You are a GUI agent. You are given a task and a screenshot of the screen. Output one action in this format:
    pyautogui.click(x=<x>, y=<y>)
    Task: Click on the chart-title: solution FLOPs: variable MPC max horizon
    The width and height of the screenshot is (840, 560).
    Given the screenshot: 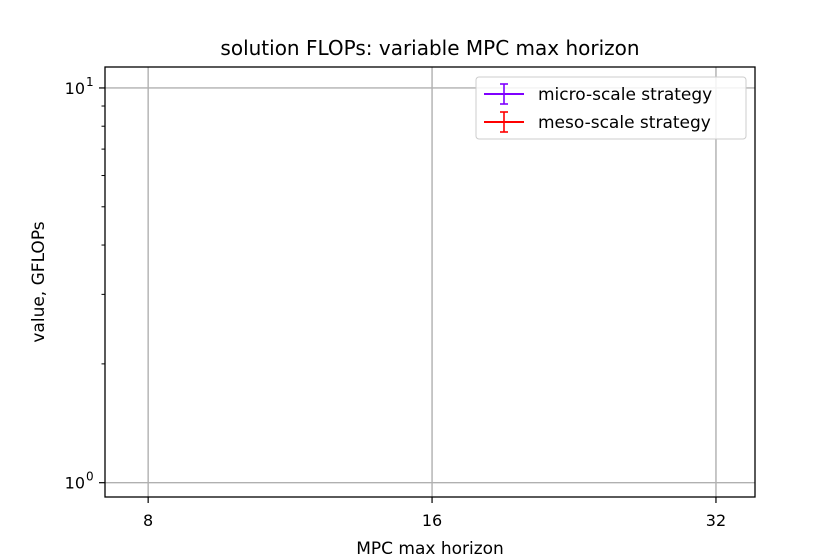 What is the action you would take?
    pyautogui.click(x=429, y=48)
    